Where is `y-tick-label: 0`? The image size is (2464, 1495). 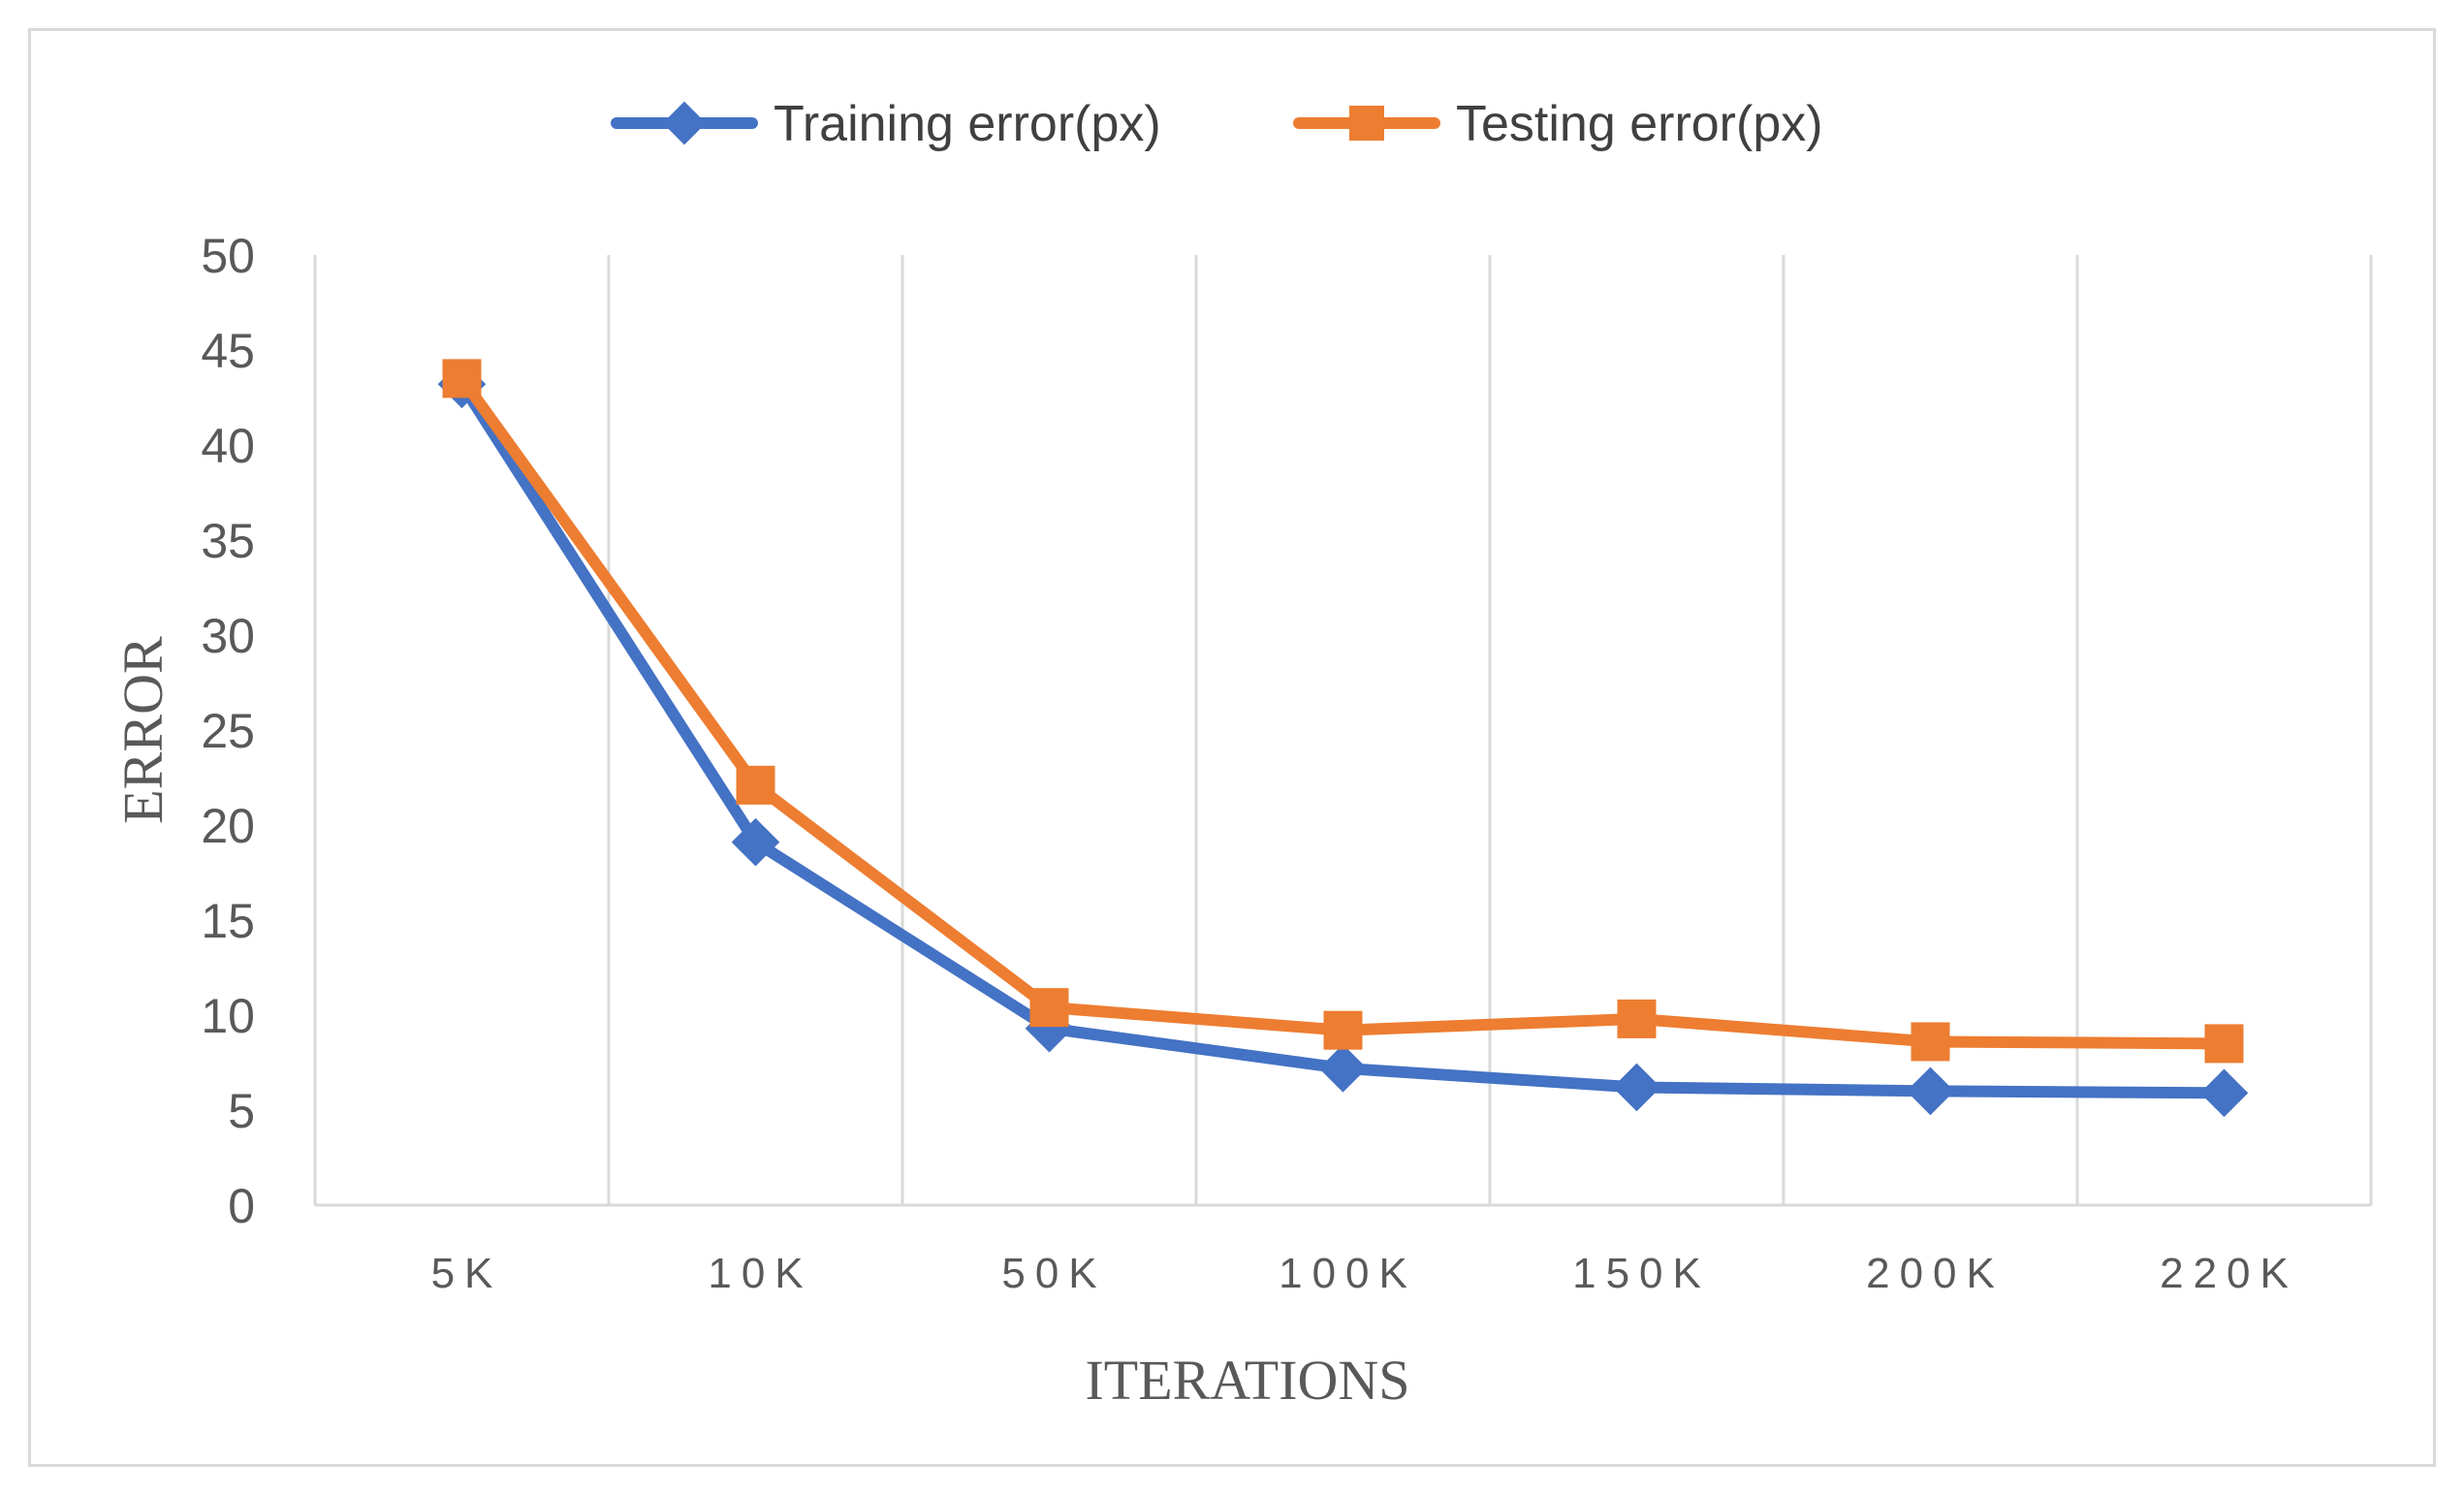 y-tick-label: 0 is located at coordinates (241, 1206).